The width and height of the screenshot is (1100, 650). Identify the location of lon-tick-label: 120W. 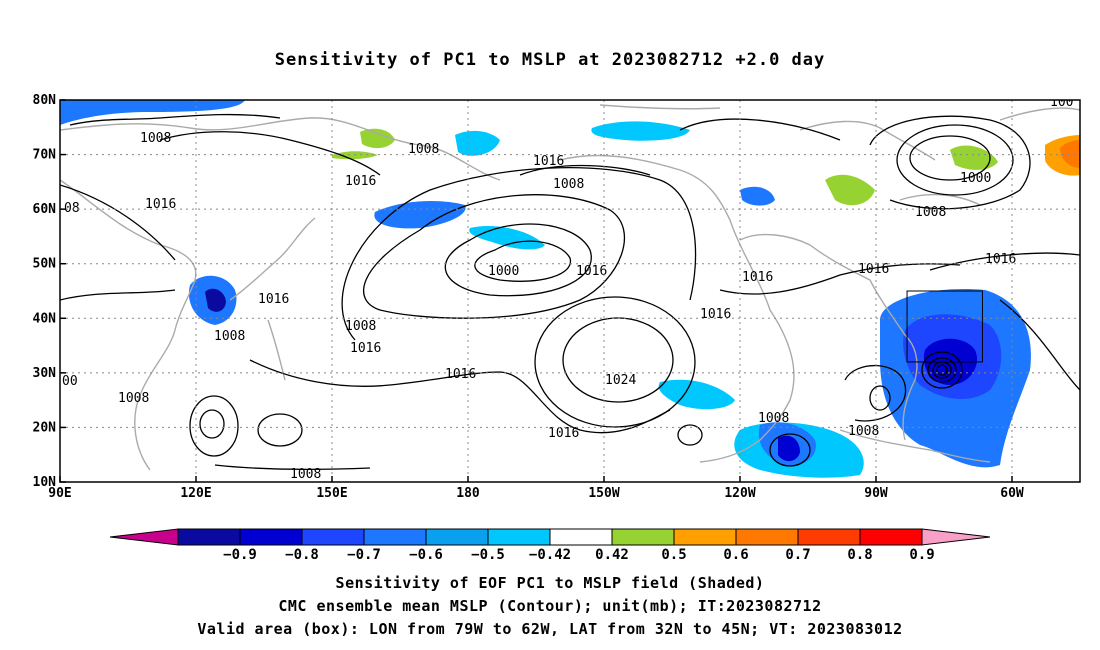
(739, 493).